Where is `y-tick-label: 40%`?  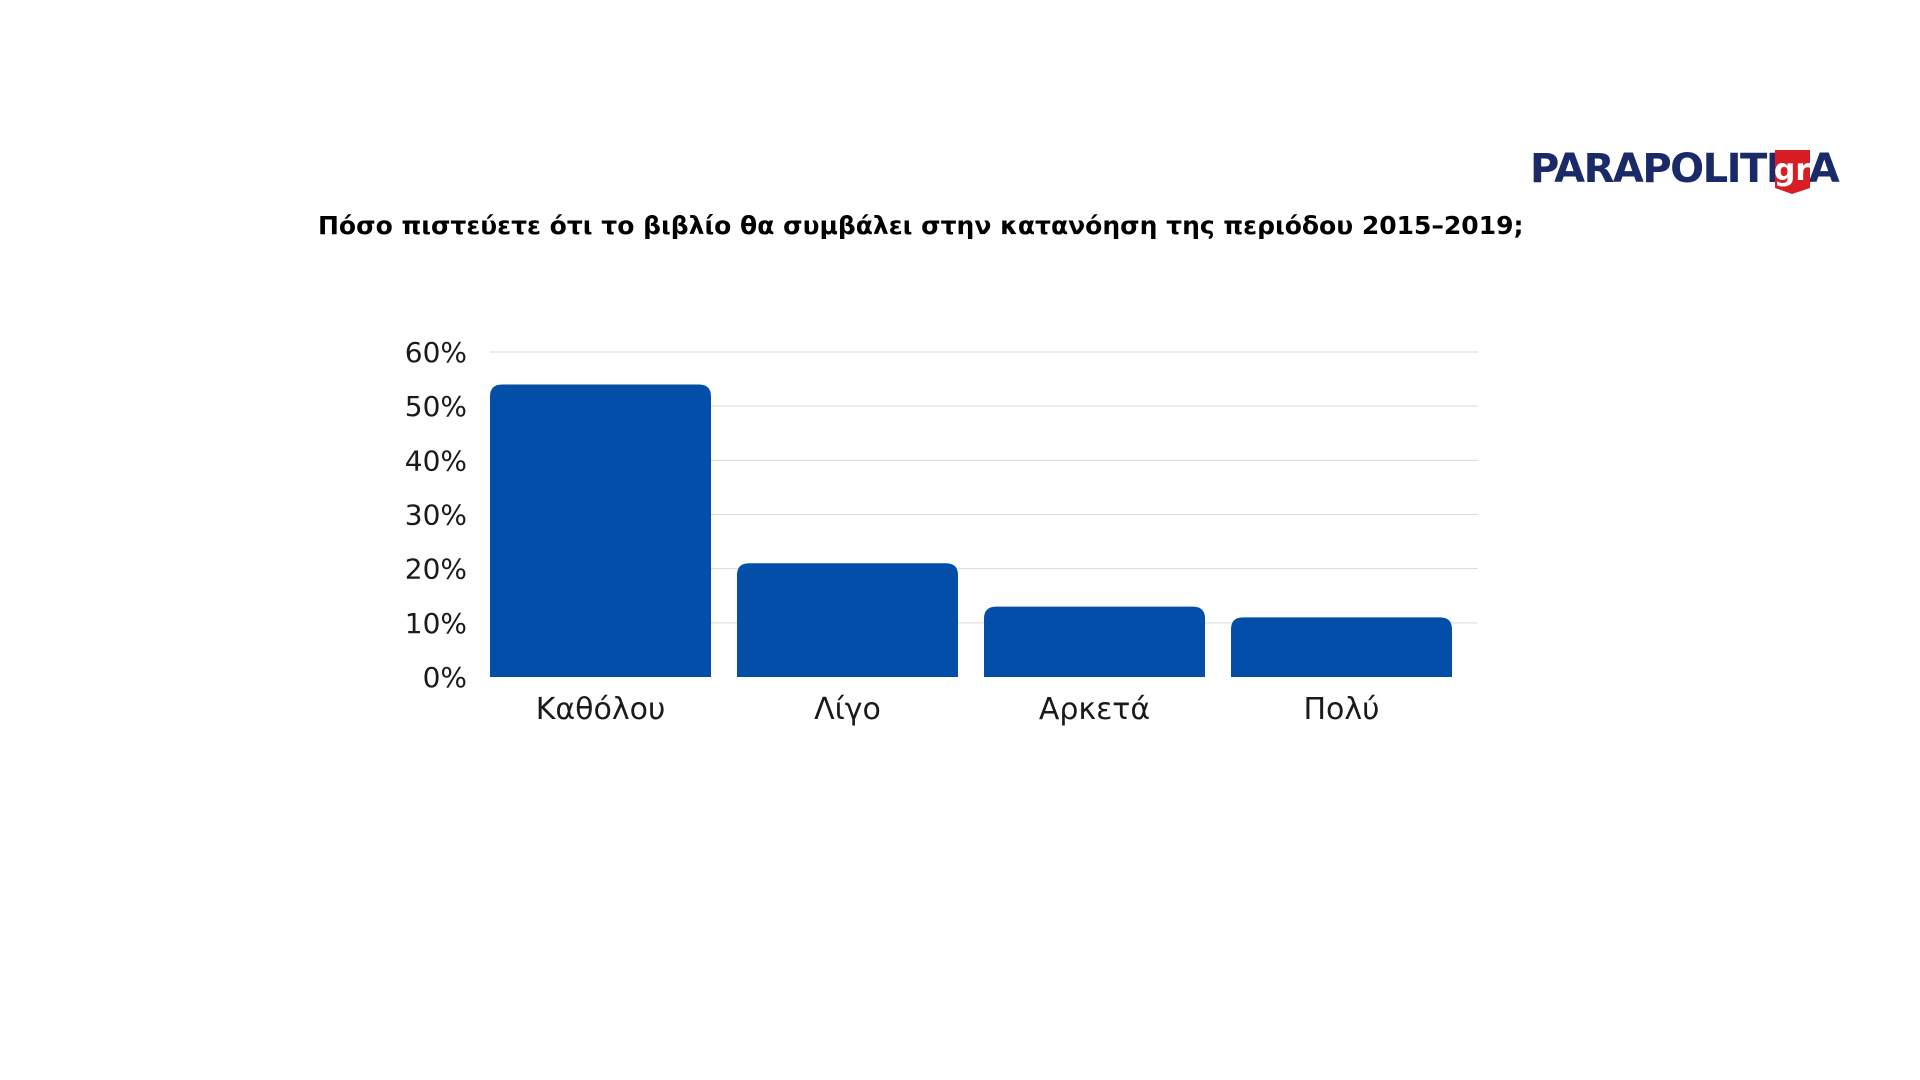 y-tick-label: 40% is located at coordinates (436, 460).